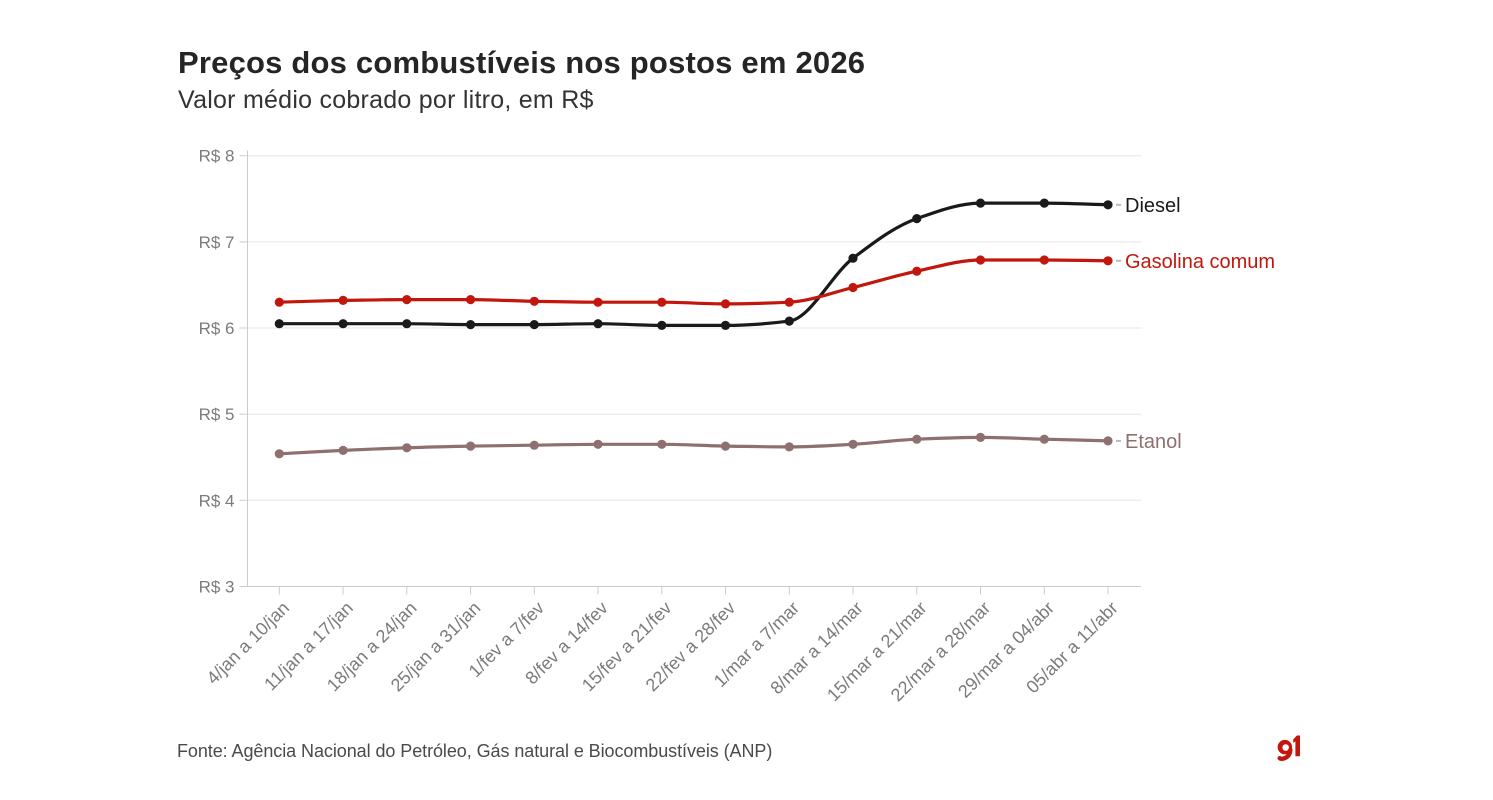 Image resolution: width=1493 pixels, height=800 pixels. Describe the element at coordinates (217, 587) in the screenshot. I see `svg-text: R$ 3` at that location.